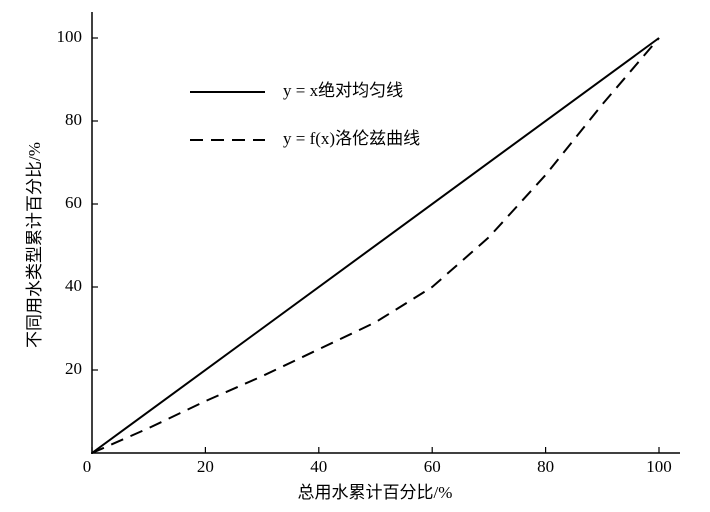 The height and width of the screenshot is (512, 710). What do you see at coordinates (73, 119) in the screenshot?
I see `y-tick-label: 80` at bounding box center [73, 119].